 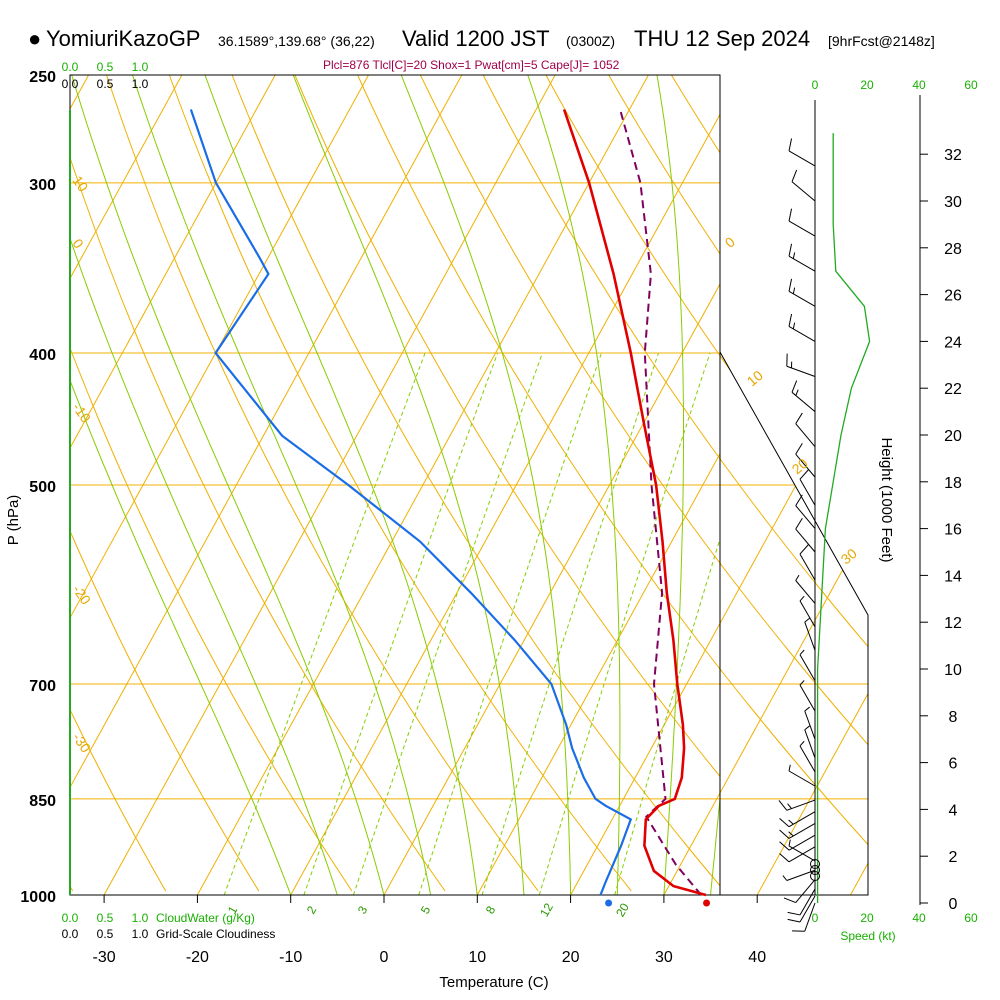 What do you see at coordinates (867, 918) in the screenshot?
I see `speed-bottom-tick: 20` at bounding box center [867, 918].